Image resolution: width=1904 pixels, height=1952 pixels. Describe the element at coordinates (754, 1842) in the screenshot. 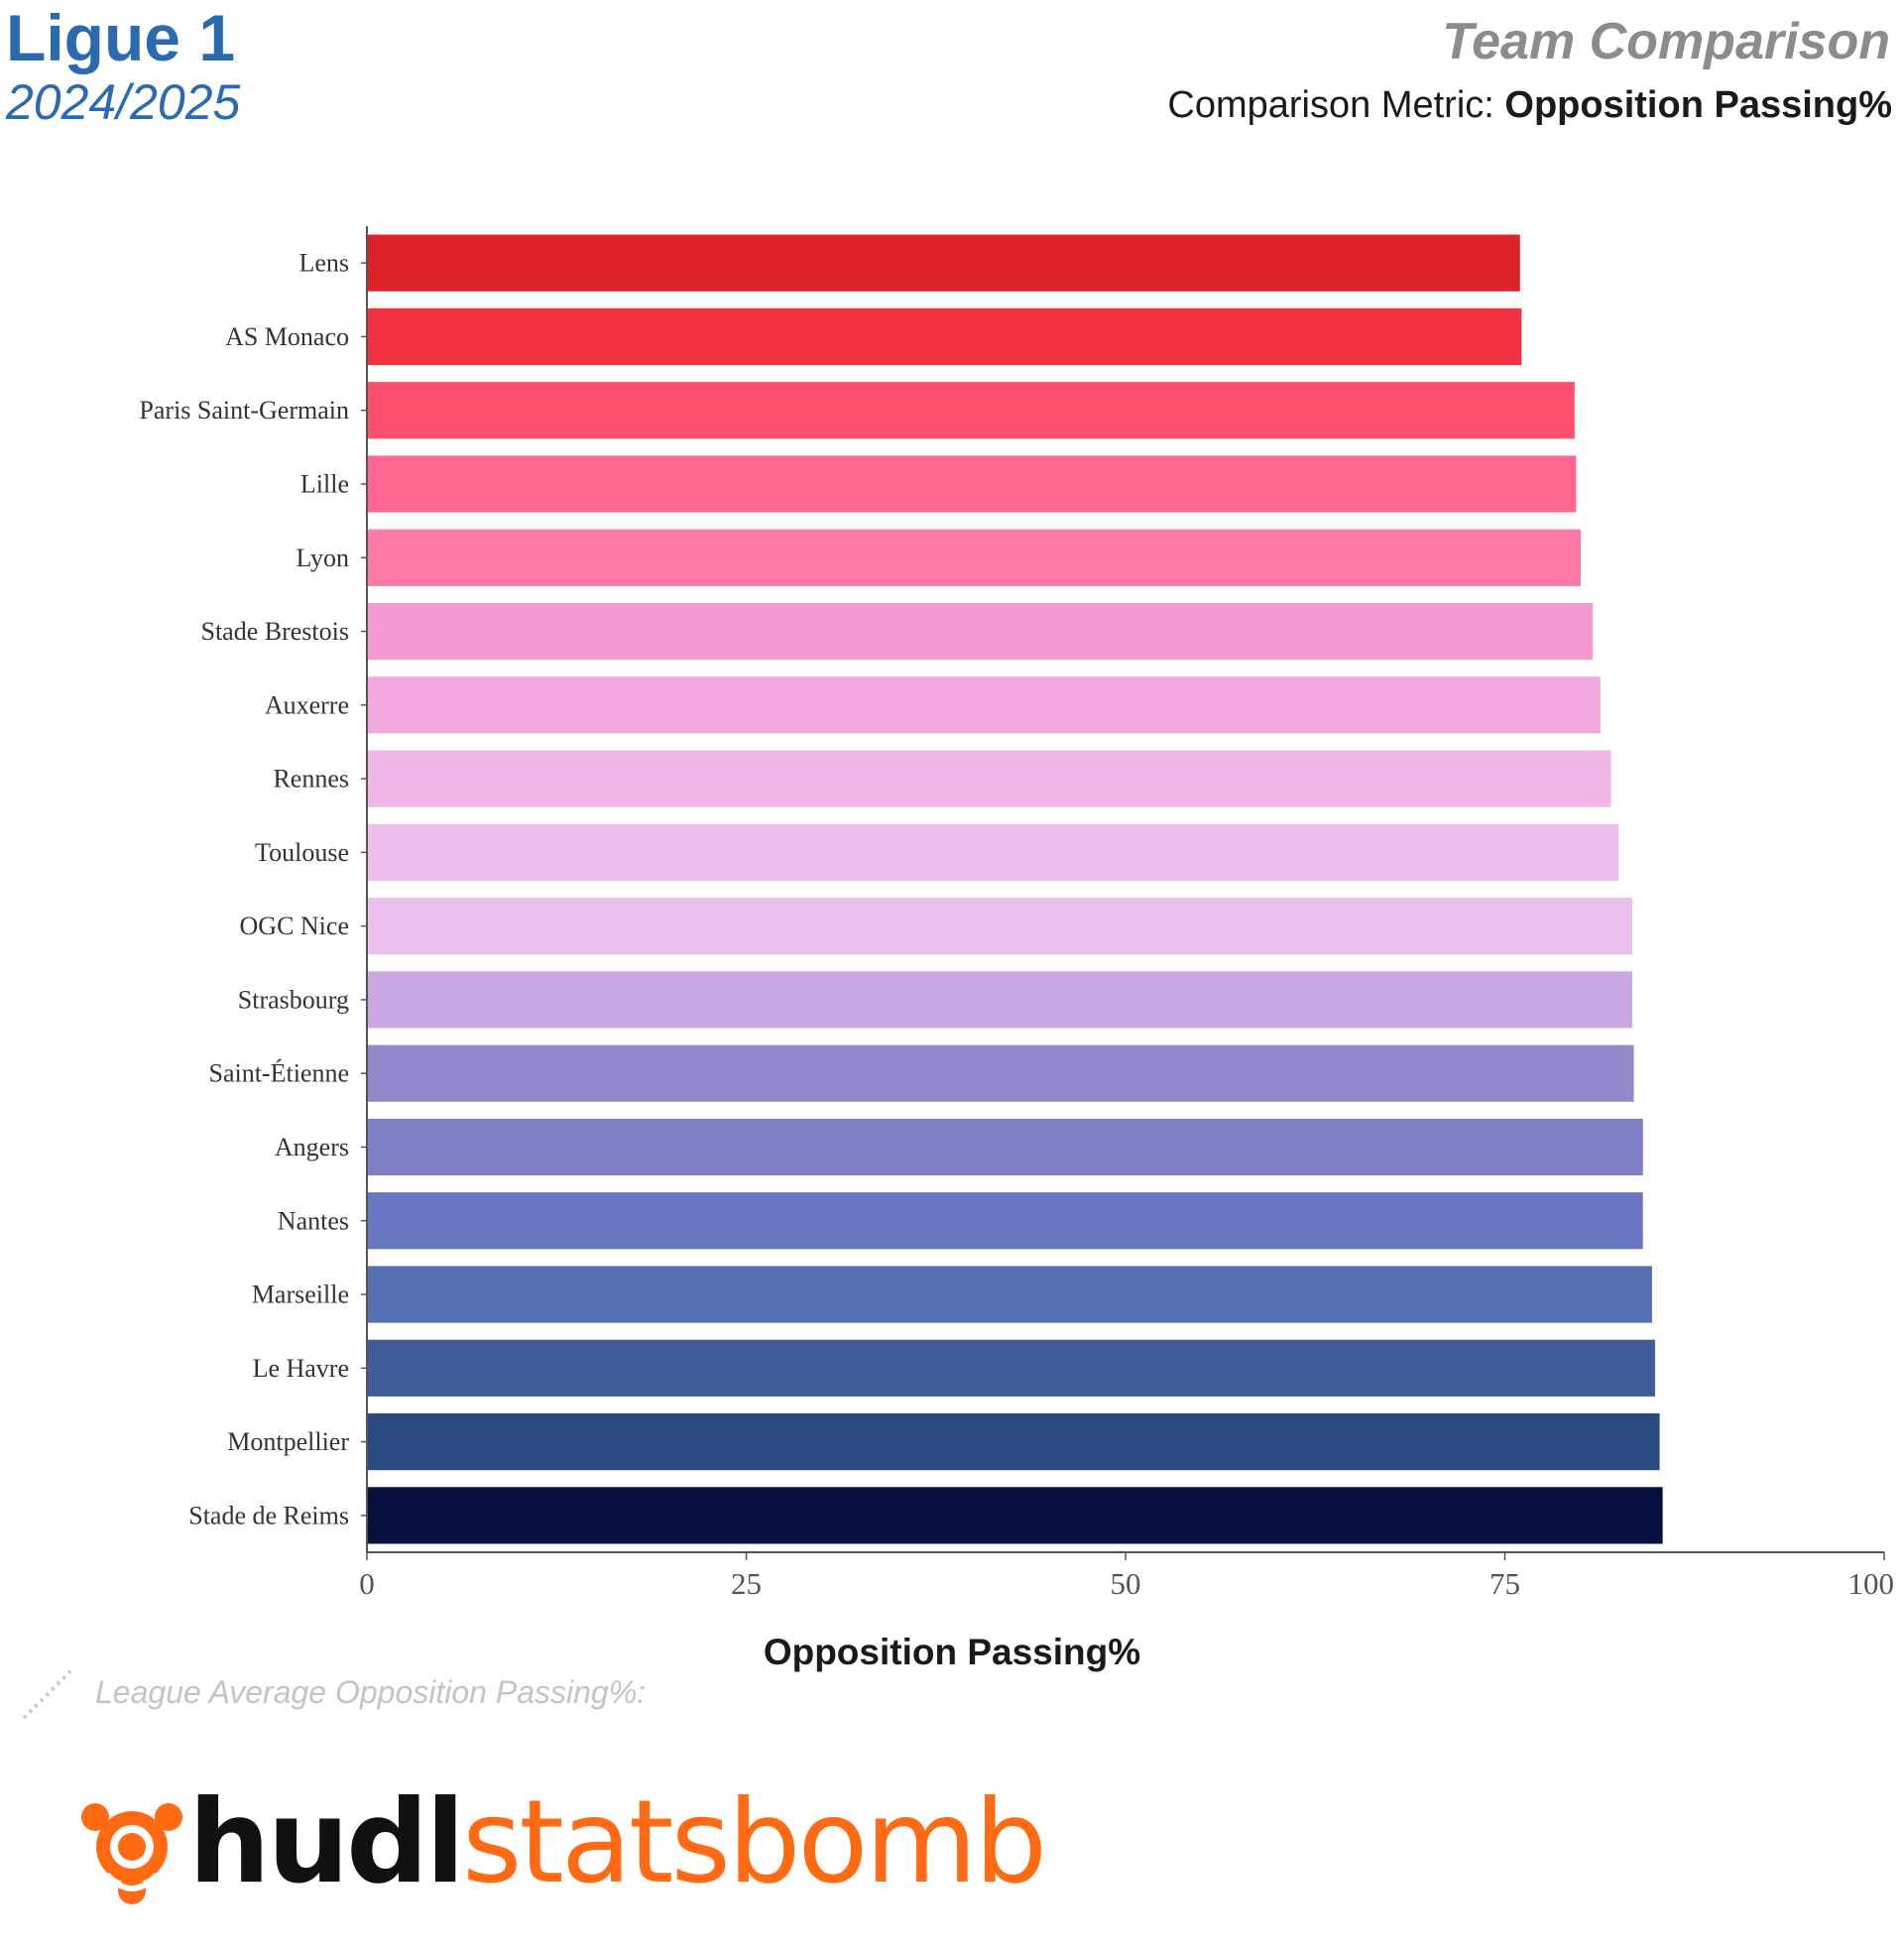

I see `logo-wordmark-statsbomb: statsbomb` at that location.